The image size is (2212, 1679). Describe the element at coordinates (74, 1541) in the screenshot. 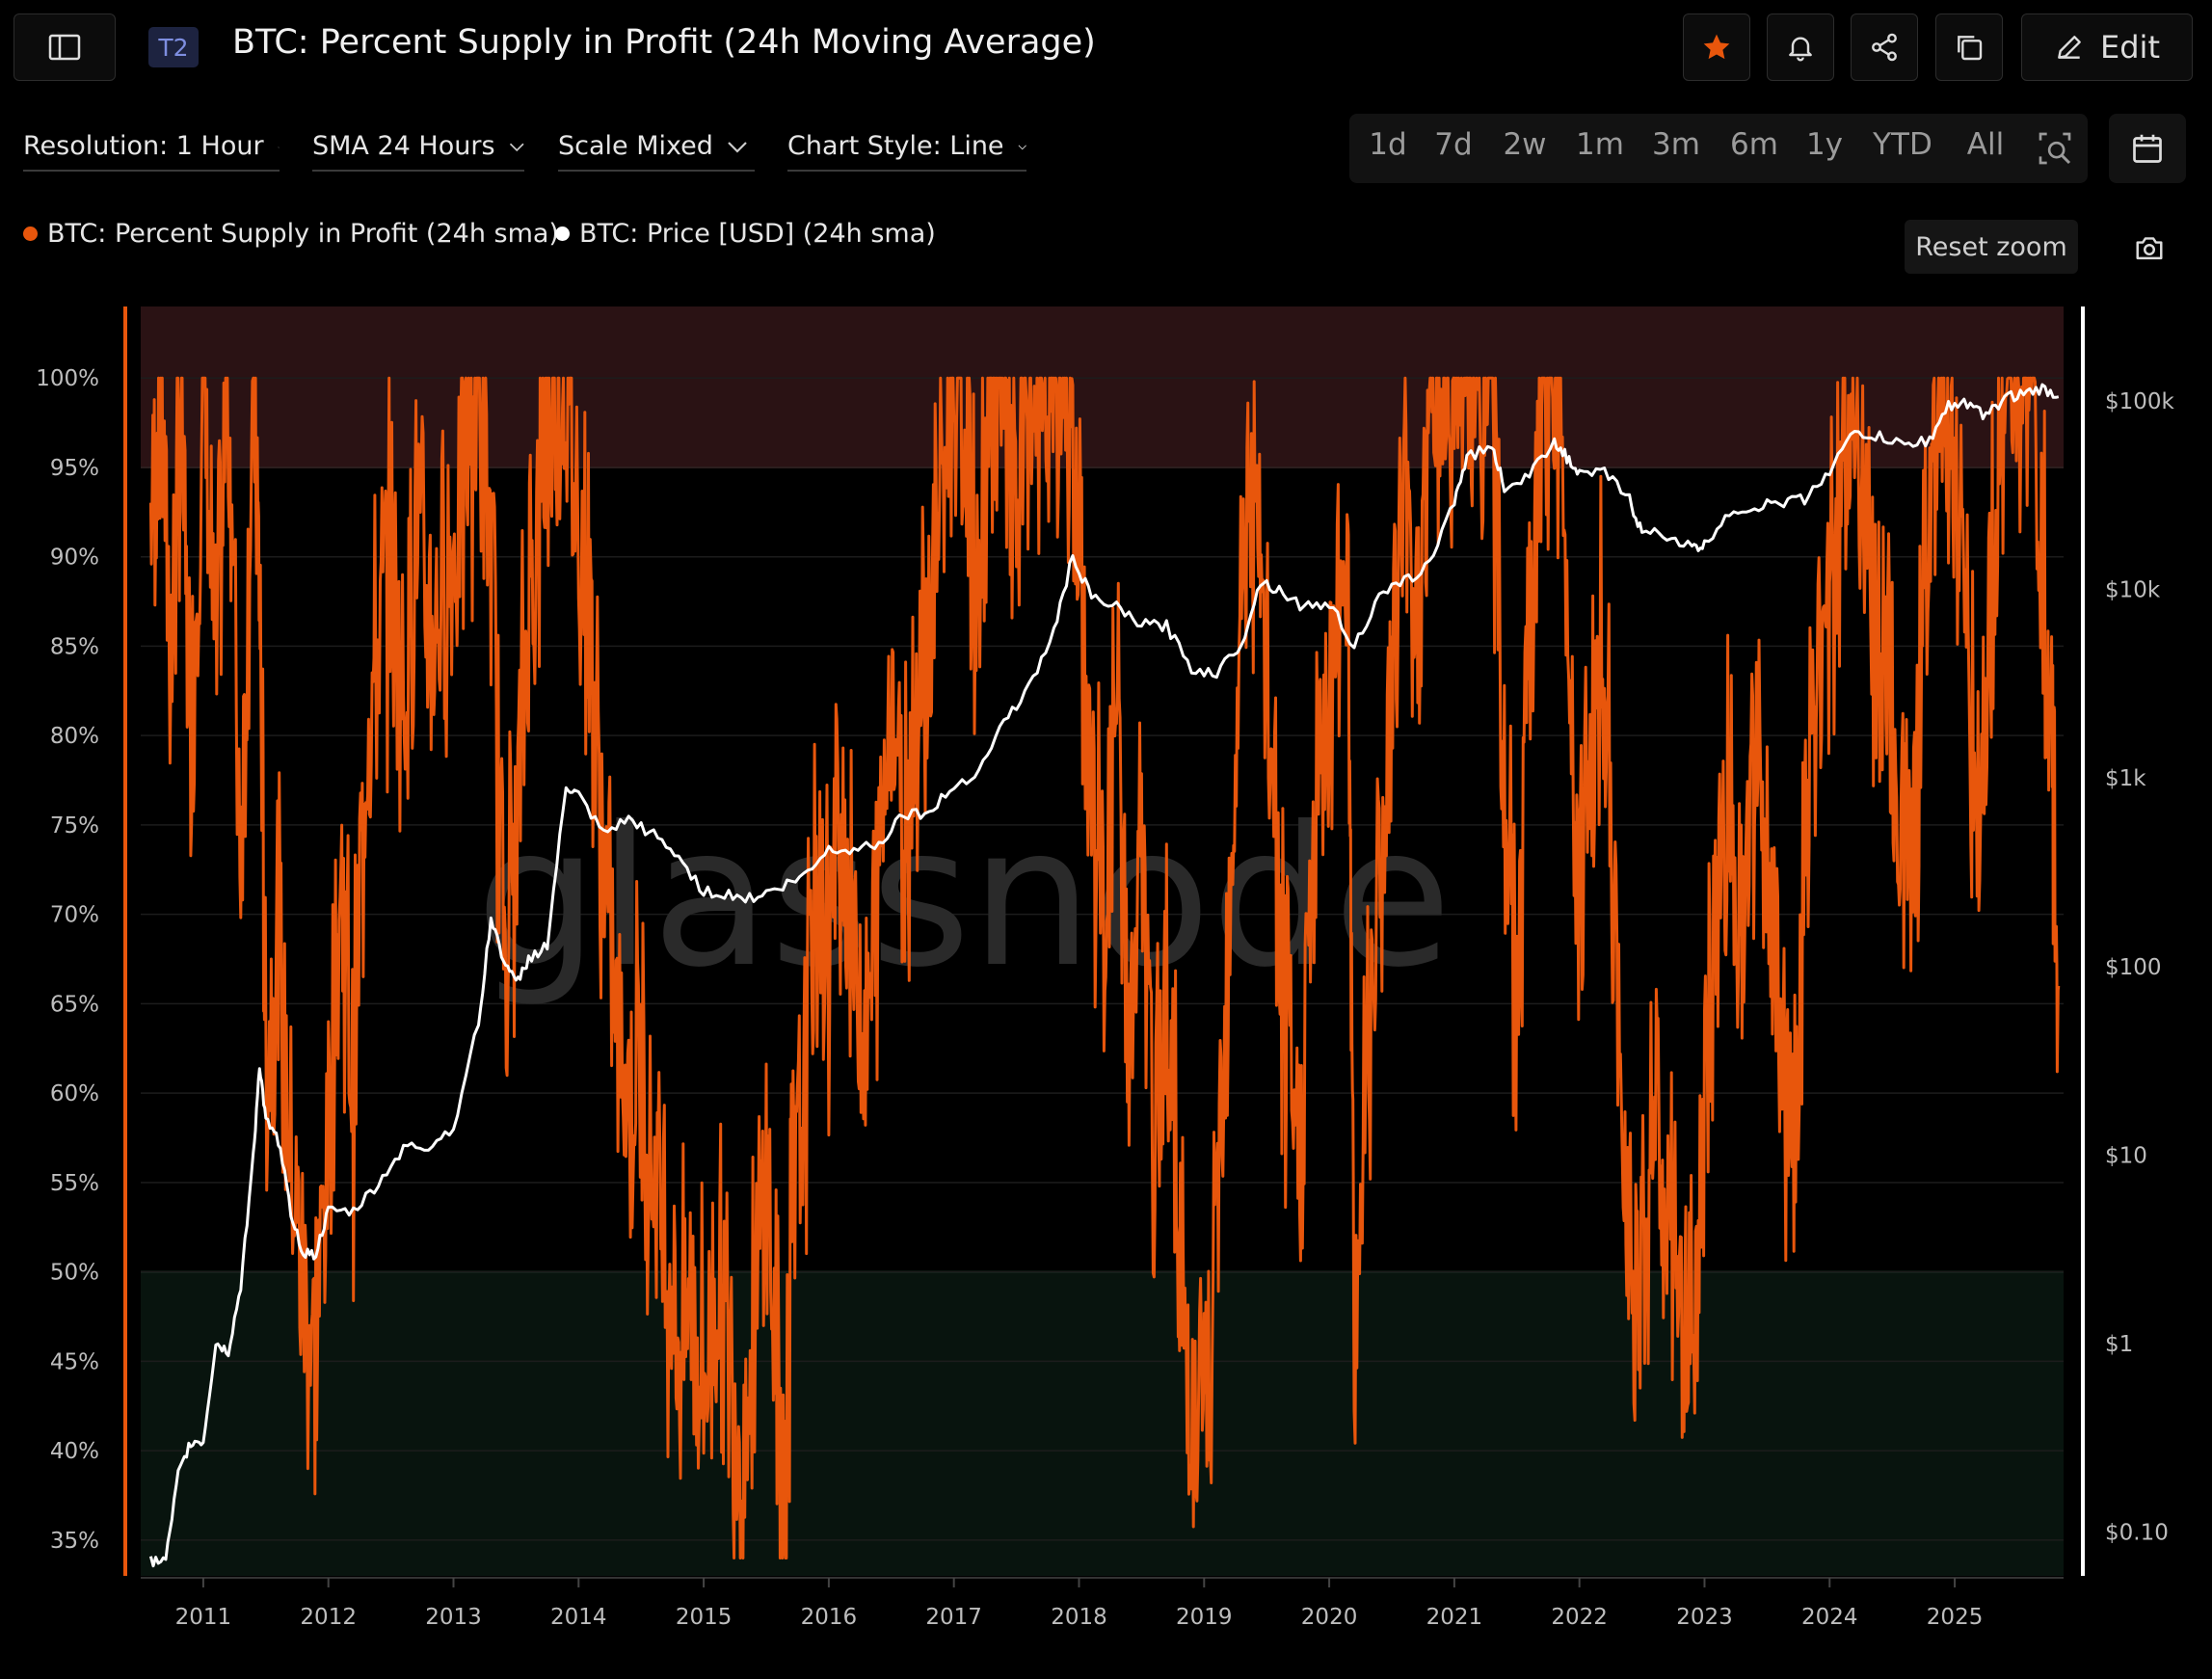

I see `y-left-tick-label: 35%` at that location.